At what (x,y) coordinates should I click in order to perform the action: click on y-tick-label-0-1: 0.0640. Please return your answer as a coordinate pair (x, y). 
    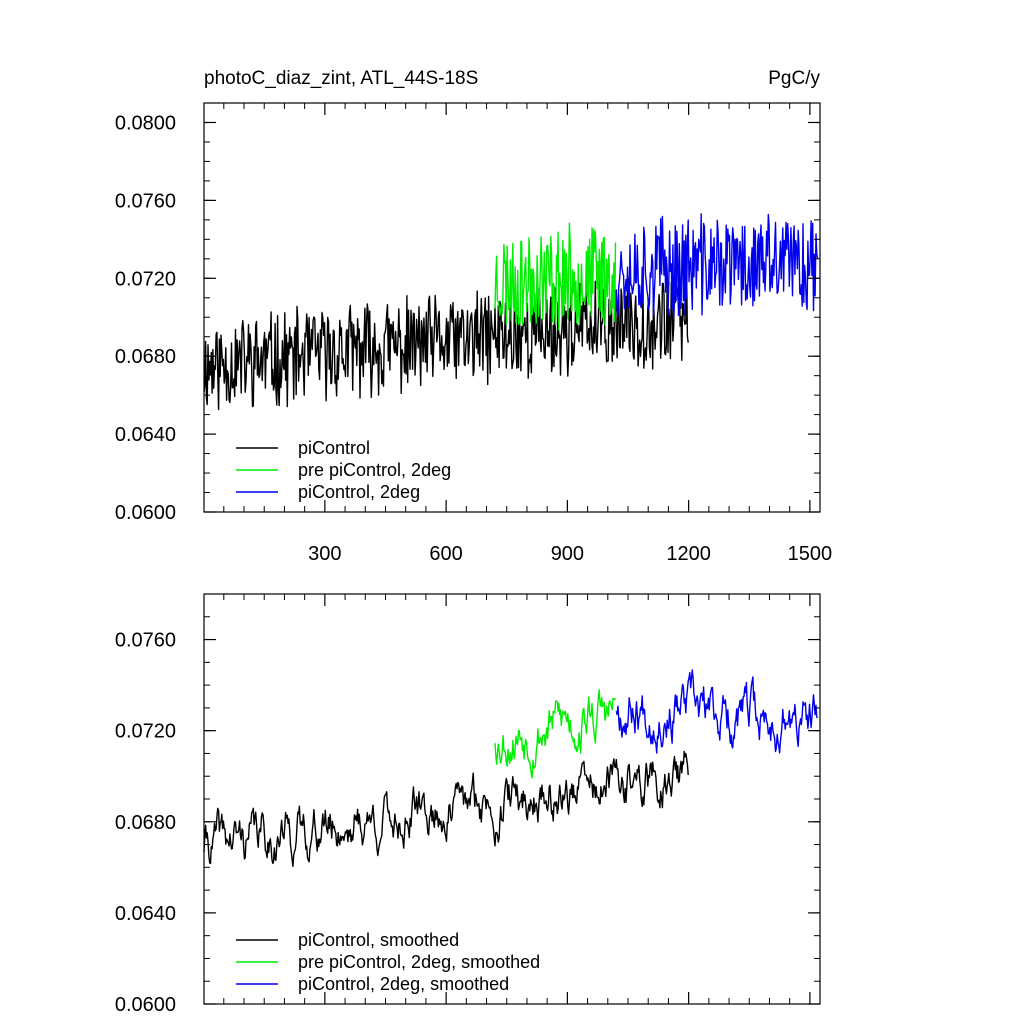
    Looking at the image, I should click on (145, 435).